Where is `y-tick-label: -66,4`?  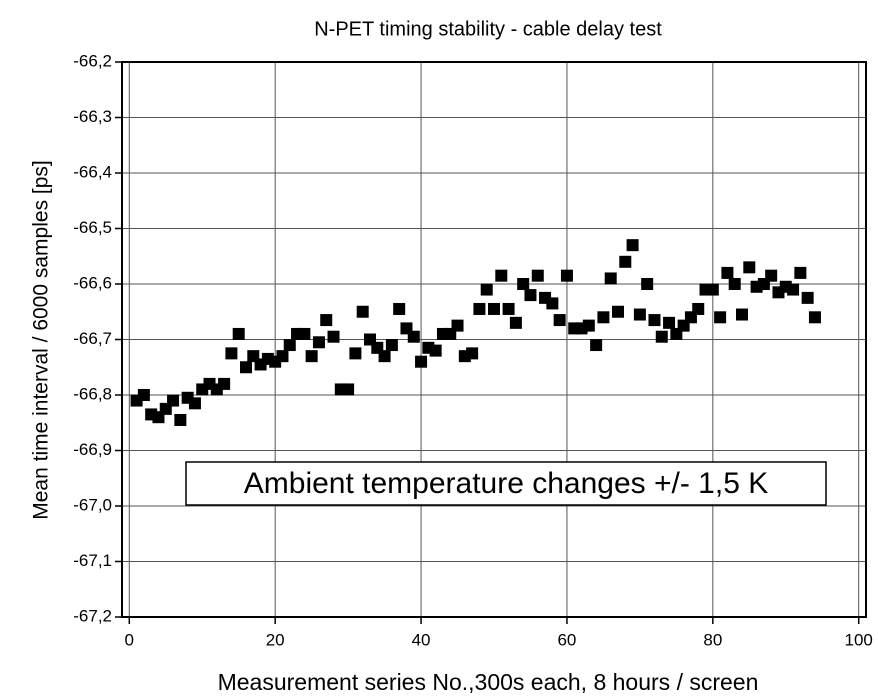
y-tick-label: -66,4 is located at coordinates (92, 171).